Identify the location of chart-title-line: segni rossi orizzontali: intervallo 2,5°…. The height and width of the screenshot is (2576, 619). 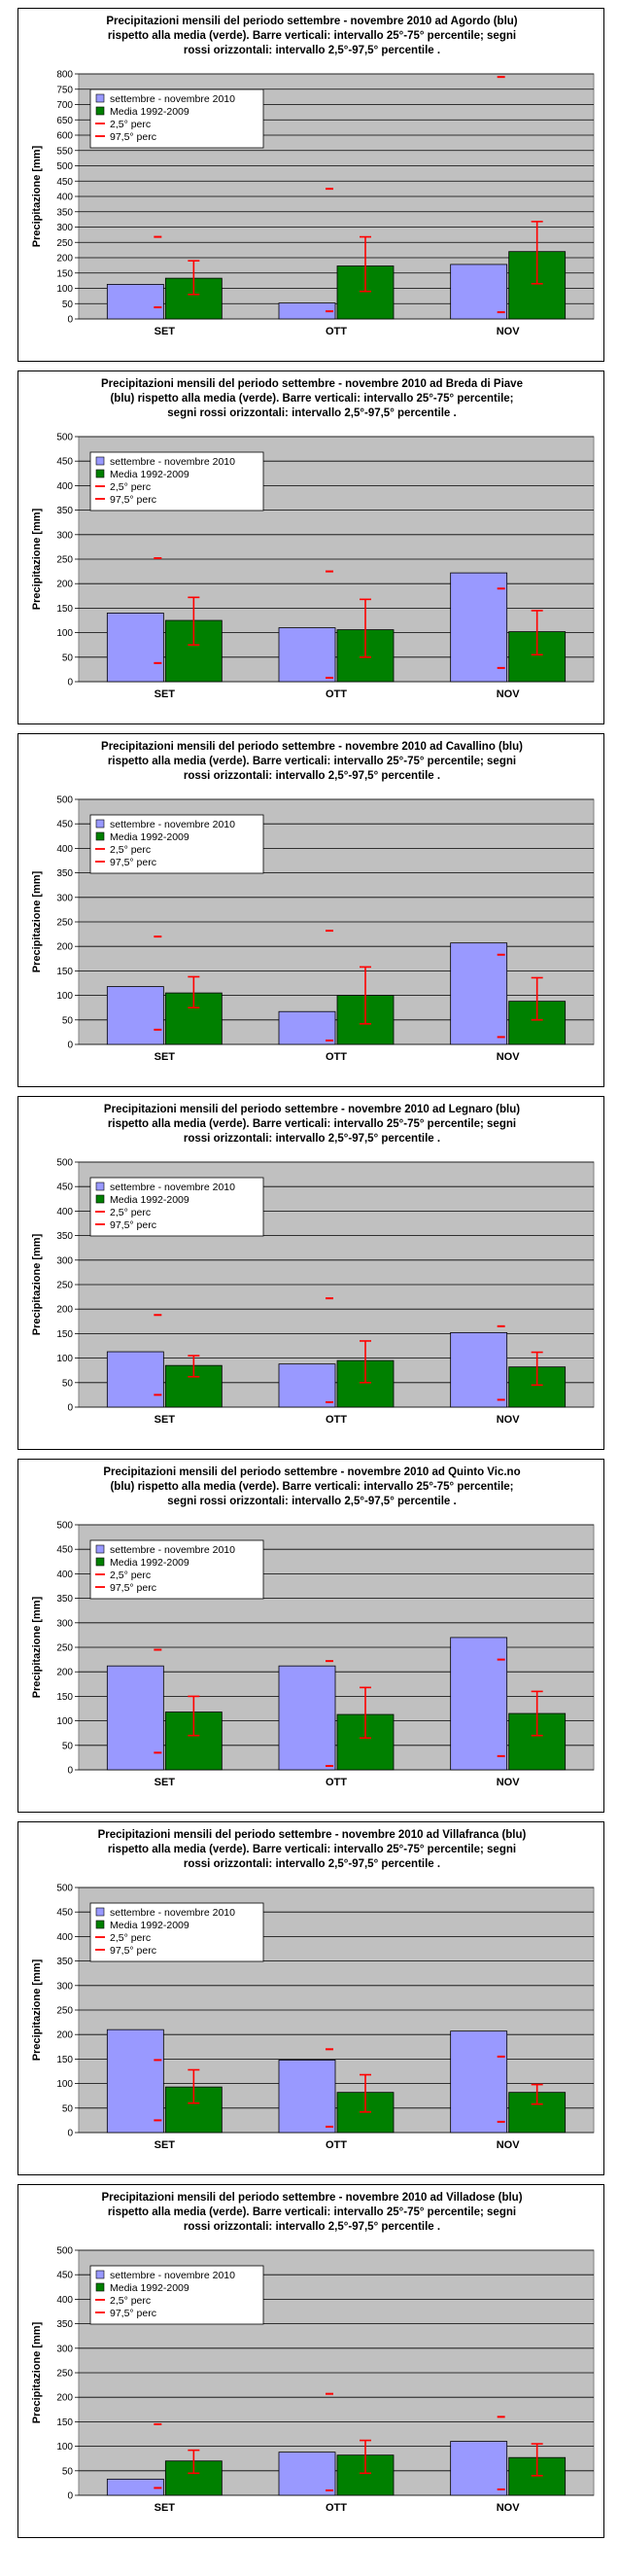
(311, 413).